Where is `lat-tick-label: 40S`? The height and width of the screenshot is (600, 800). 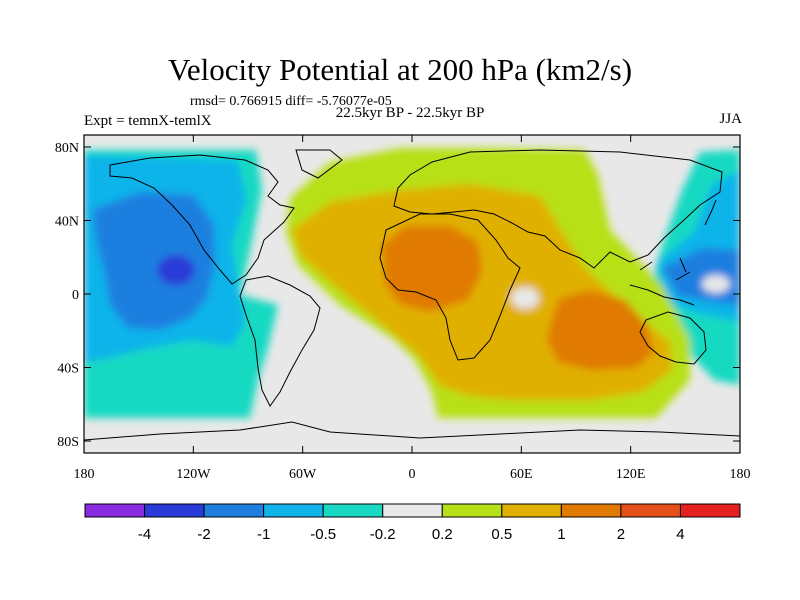
lat-tick-label: 40S is located at coordinates (68, 369).